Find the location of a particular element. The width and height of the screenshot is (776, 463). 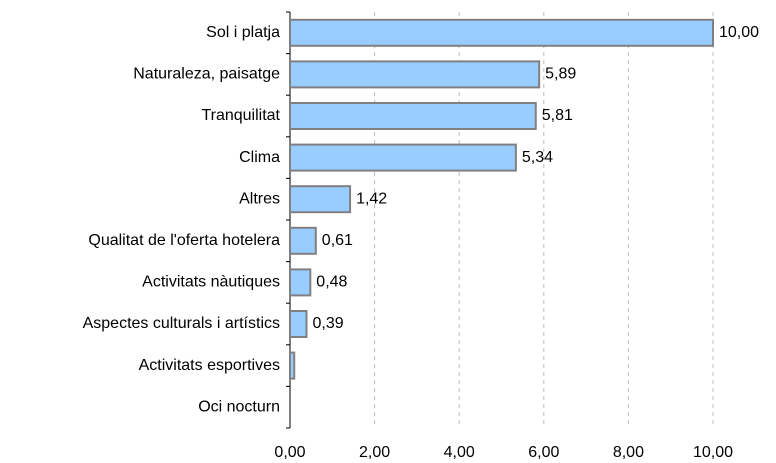

value-label: 10,00 is located at coordinates (739, 32).